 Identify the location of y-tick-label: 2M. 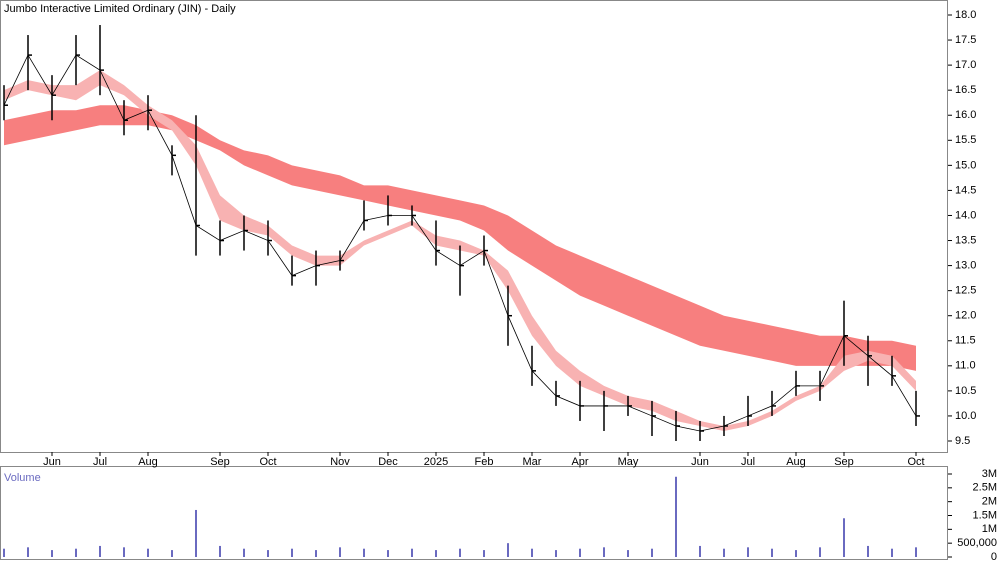
(989, 502).